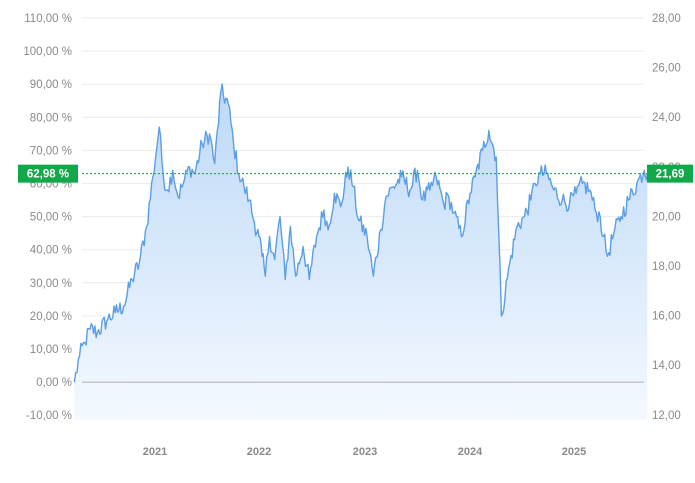 Image resolution: width=695 pixels, height=483 pixels. What do you see at coordinates (259, 452) in the screenshot?
I see `x-tick-label: 2022` at bounding box center [259, 452].